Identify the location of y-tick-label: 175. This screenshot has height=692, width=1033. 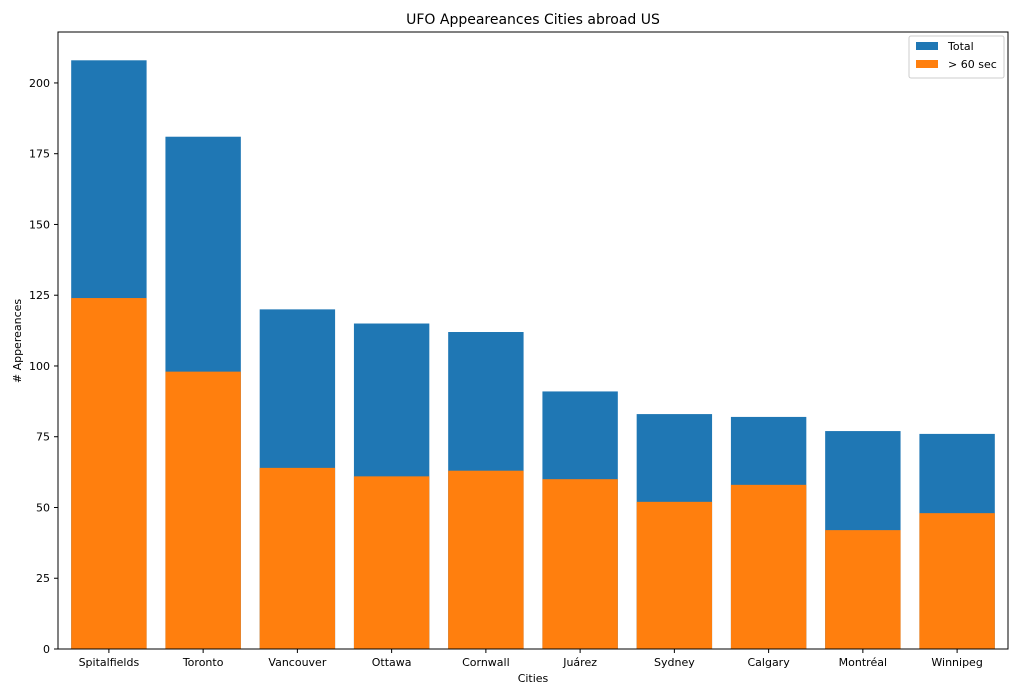
(39, 154).